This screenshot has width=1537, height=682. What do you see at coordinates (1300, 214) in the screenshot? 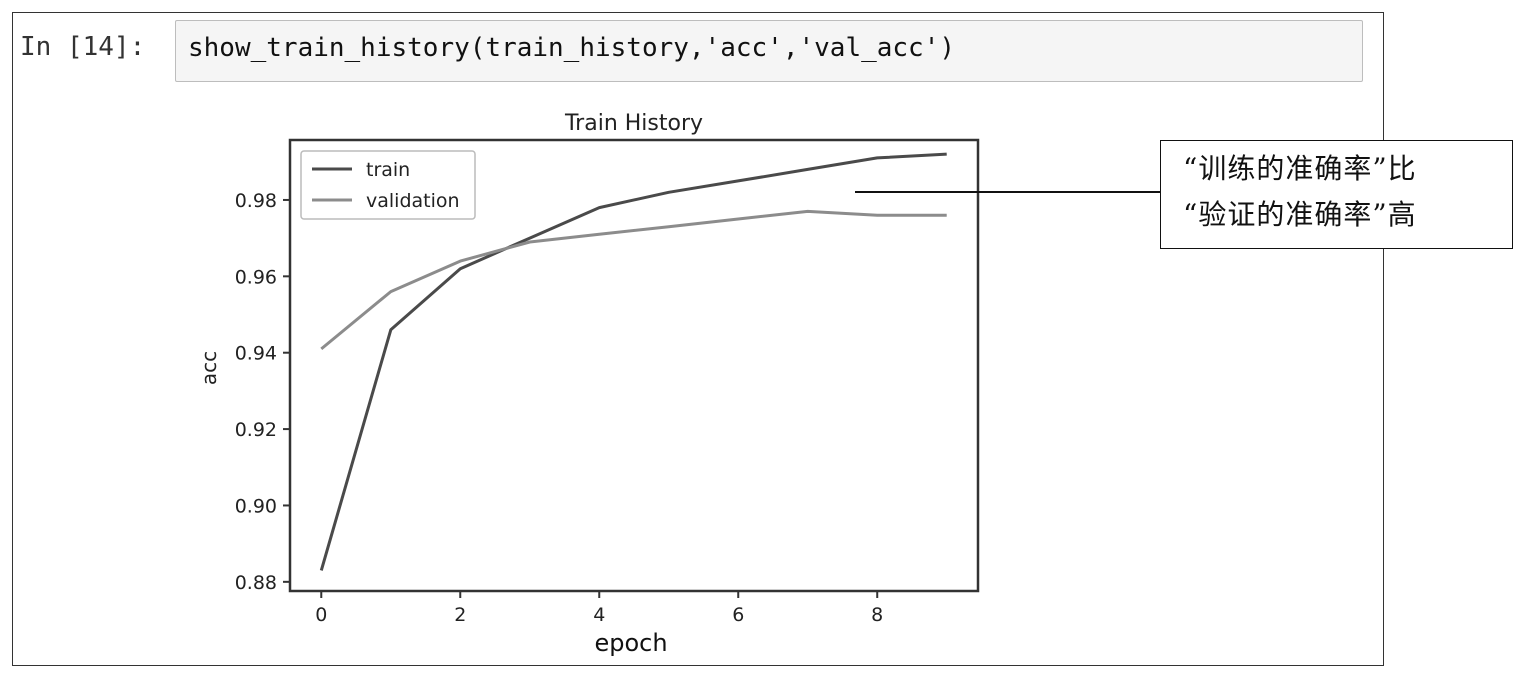
I see `annotation-line-2: “验证的准确率”高` at bounding box center [1300, 214].